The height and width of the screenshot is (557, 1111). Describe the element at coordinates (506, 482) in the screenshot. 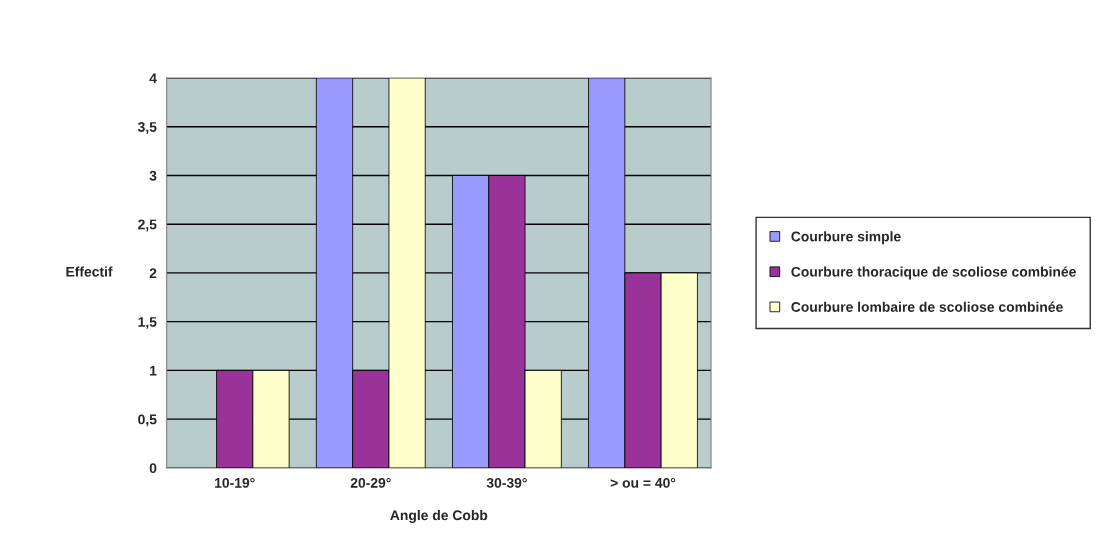

I see `x-tick-label: 30-39°` at that location.